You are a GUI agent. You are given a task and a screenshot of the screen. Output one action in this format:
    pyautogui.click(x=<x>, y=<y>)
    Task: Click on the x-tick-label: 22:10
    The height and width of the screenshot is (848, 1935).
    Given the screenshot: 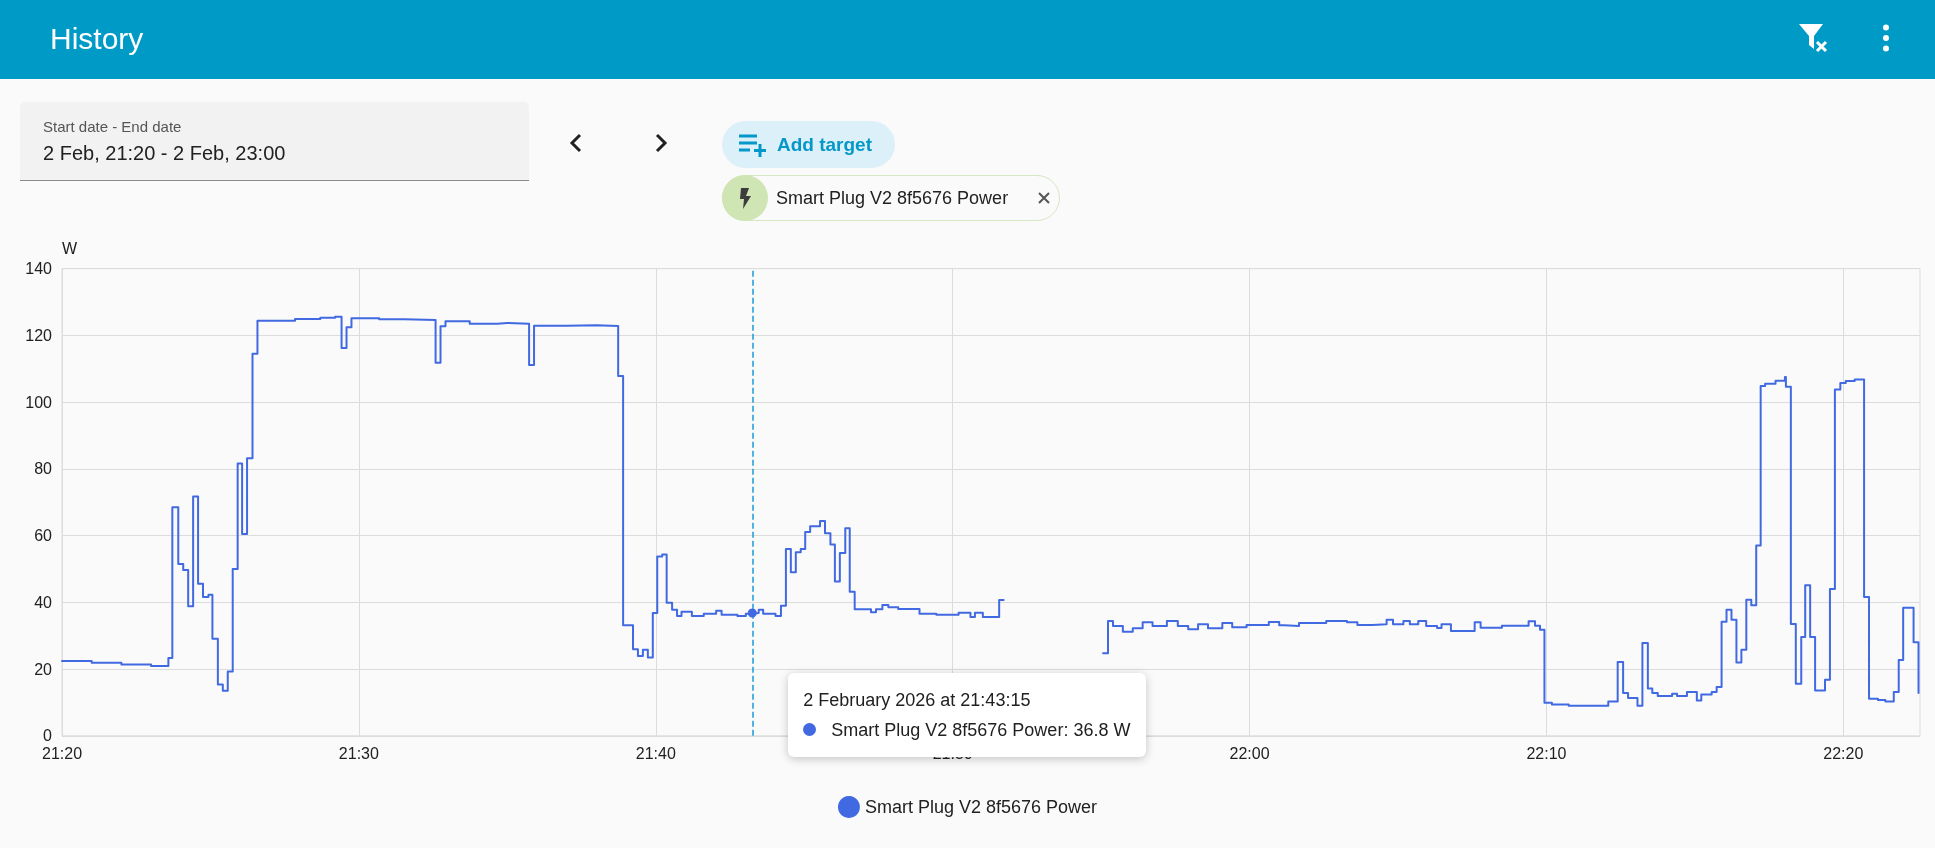 What is the action you would take?
    pyautogui.click(x=1546, y=754)
    